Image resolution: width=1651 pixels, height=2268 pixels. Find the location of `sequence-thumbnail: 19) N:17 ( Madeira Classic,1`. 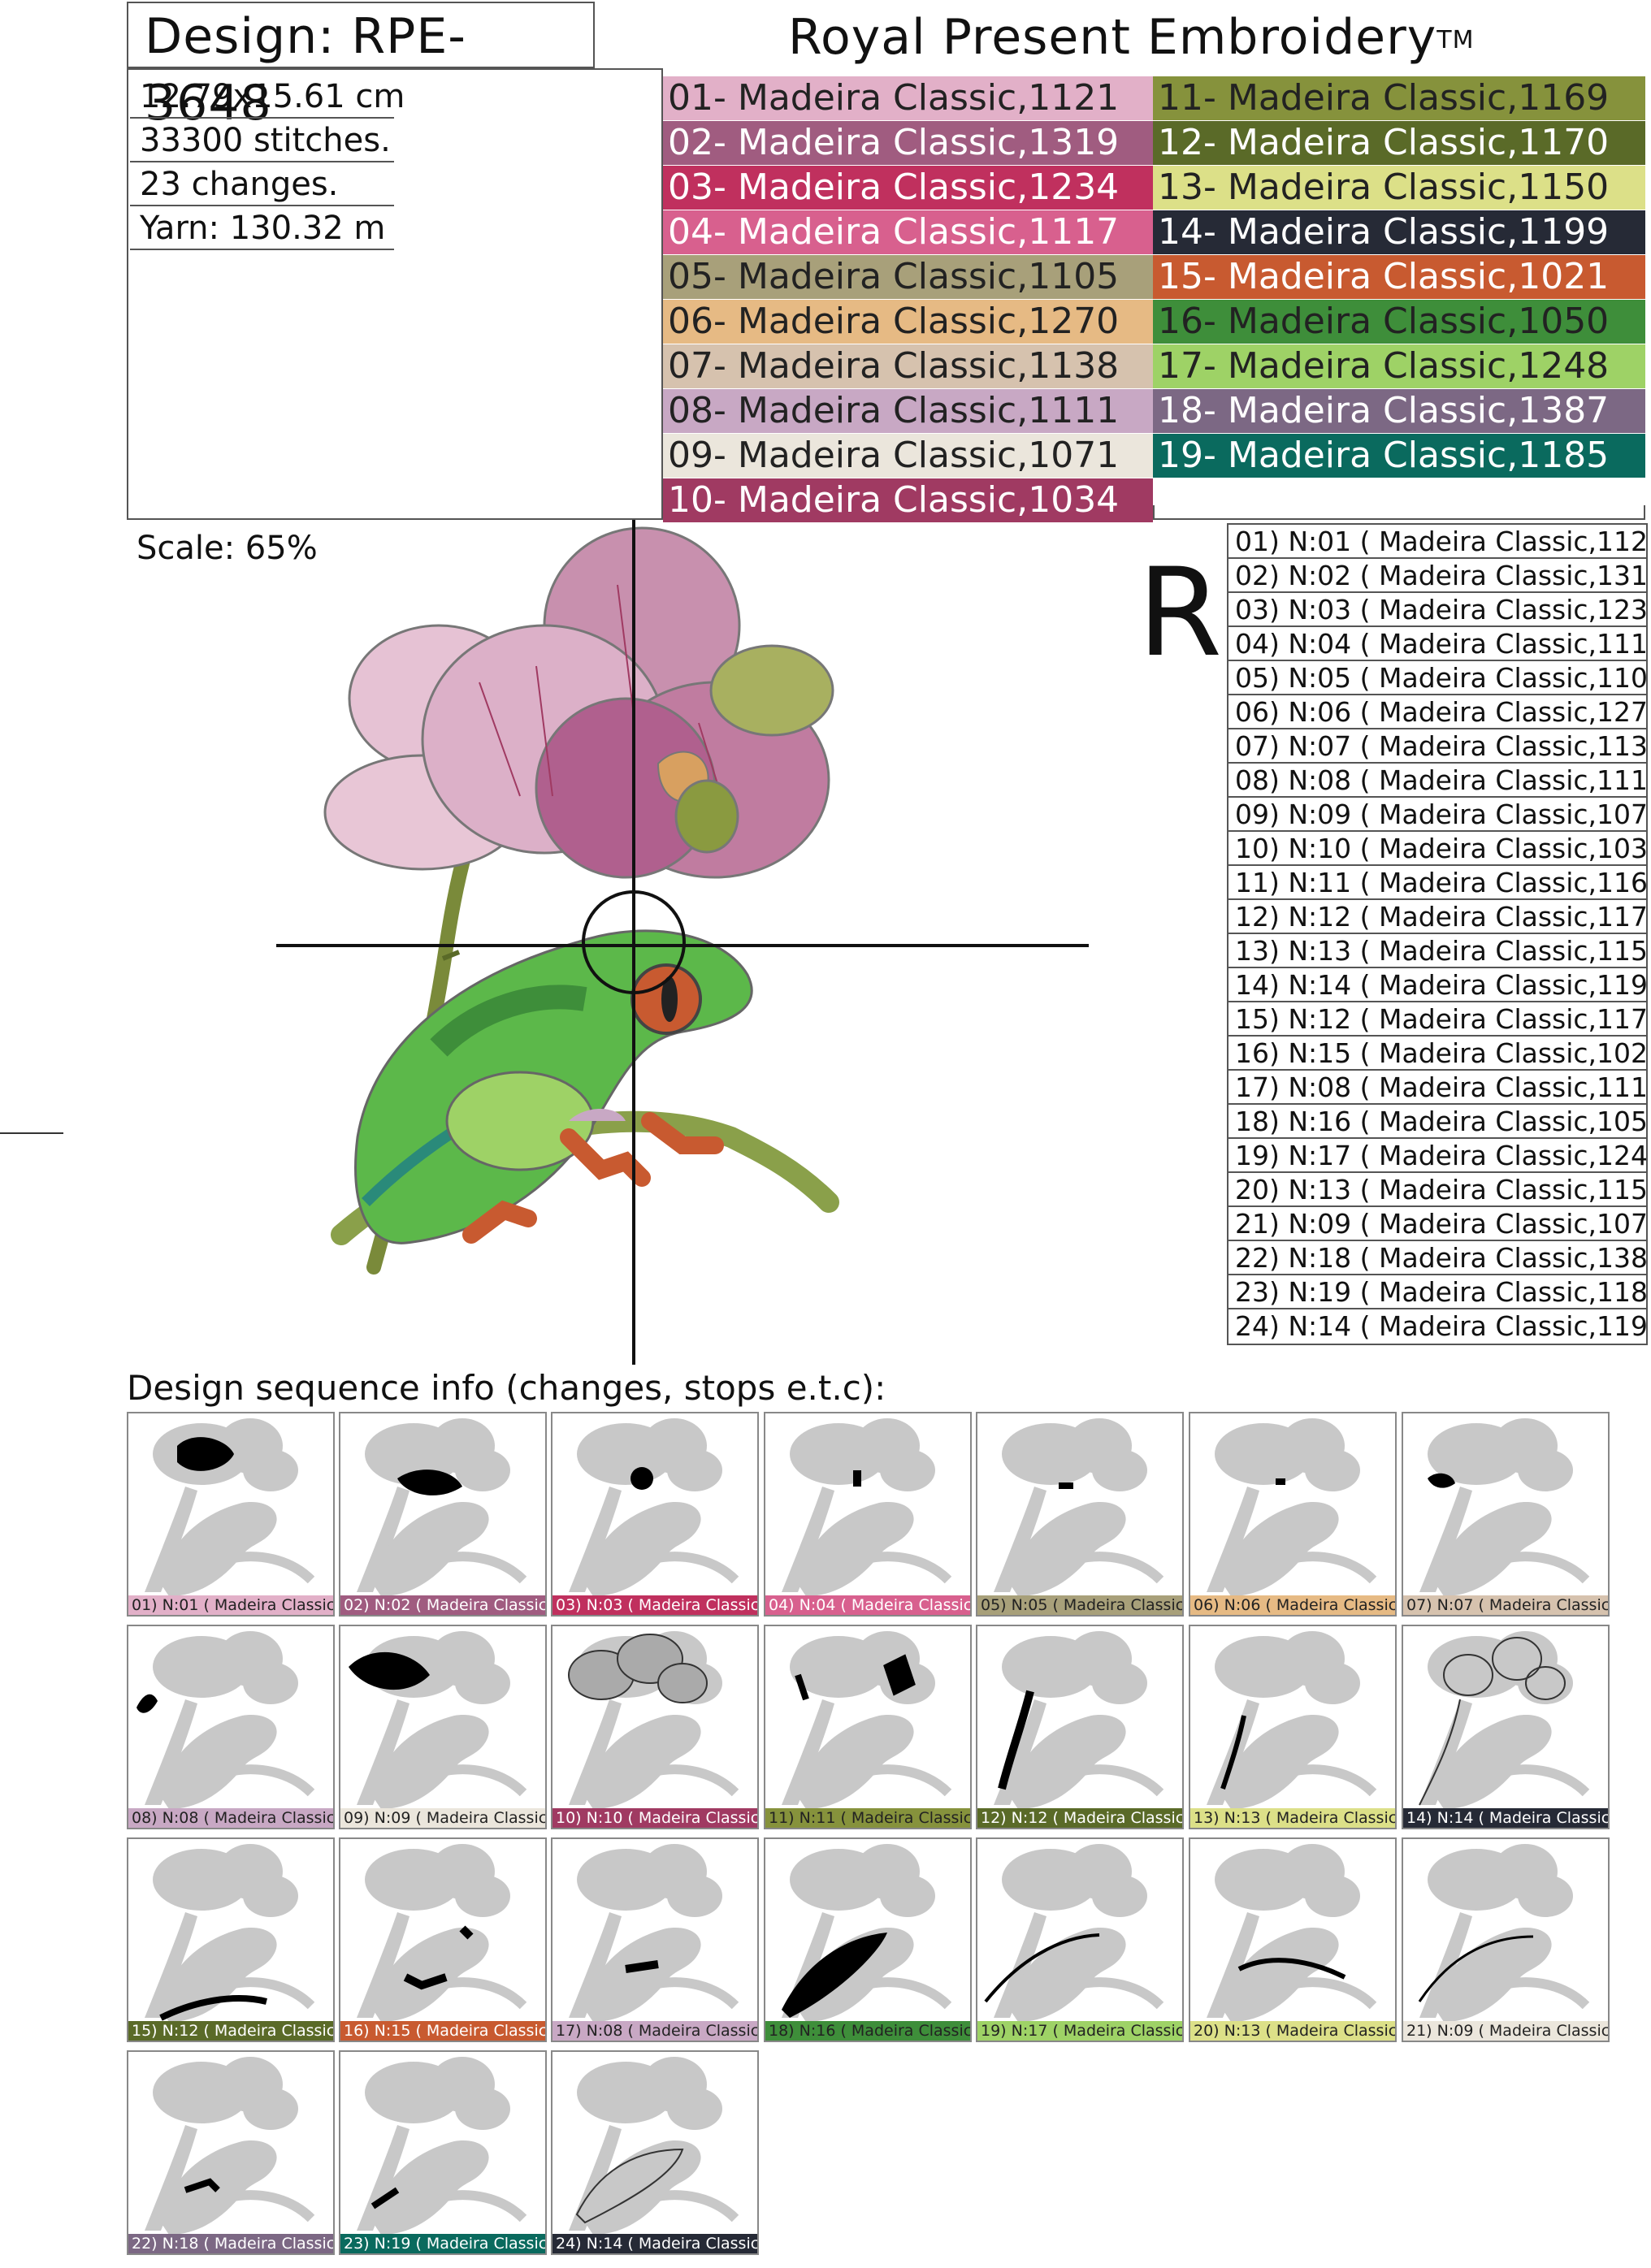

sequence-thumbnail: 19) N:17 ( Madeira Classic,1 is located at coordinates (1080, 1939).